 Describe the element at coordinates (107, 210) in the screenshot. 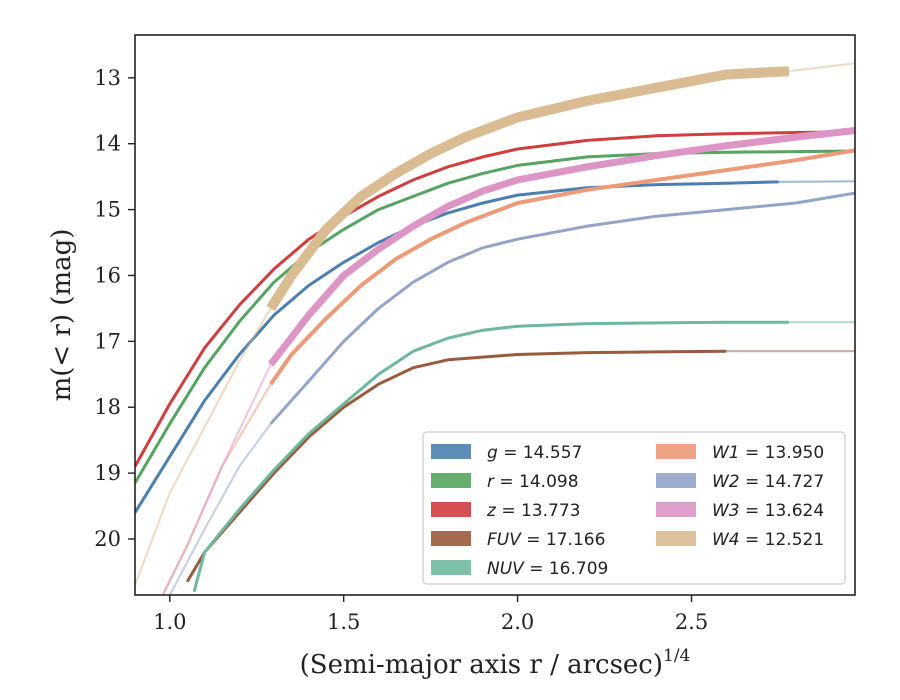

I see `y-tick-label: 15` at that location.